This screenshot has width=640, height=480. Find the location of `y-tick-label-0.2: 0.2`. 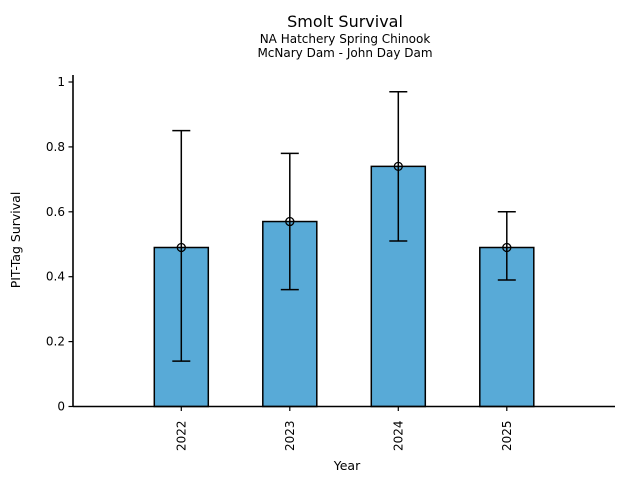

y-tick-label-0.2: 0.2 is located at coordinates (55, 342).